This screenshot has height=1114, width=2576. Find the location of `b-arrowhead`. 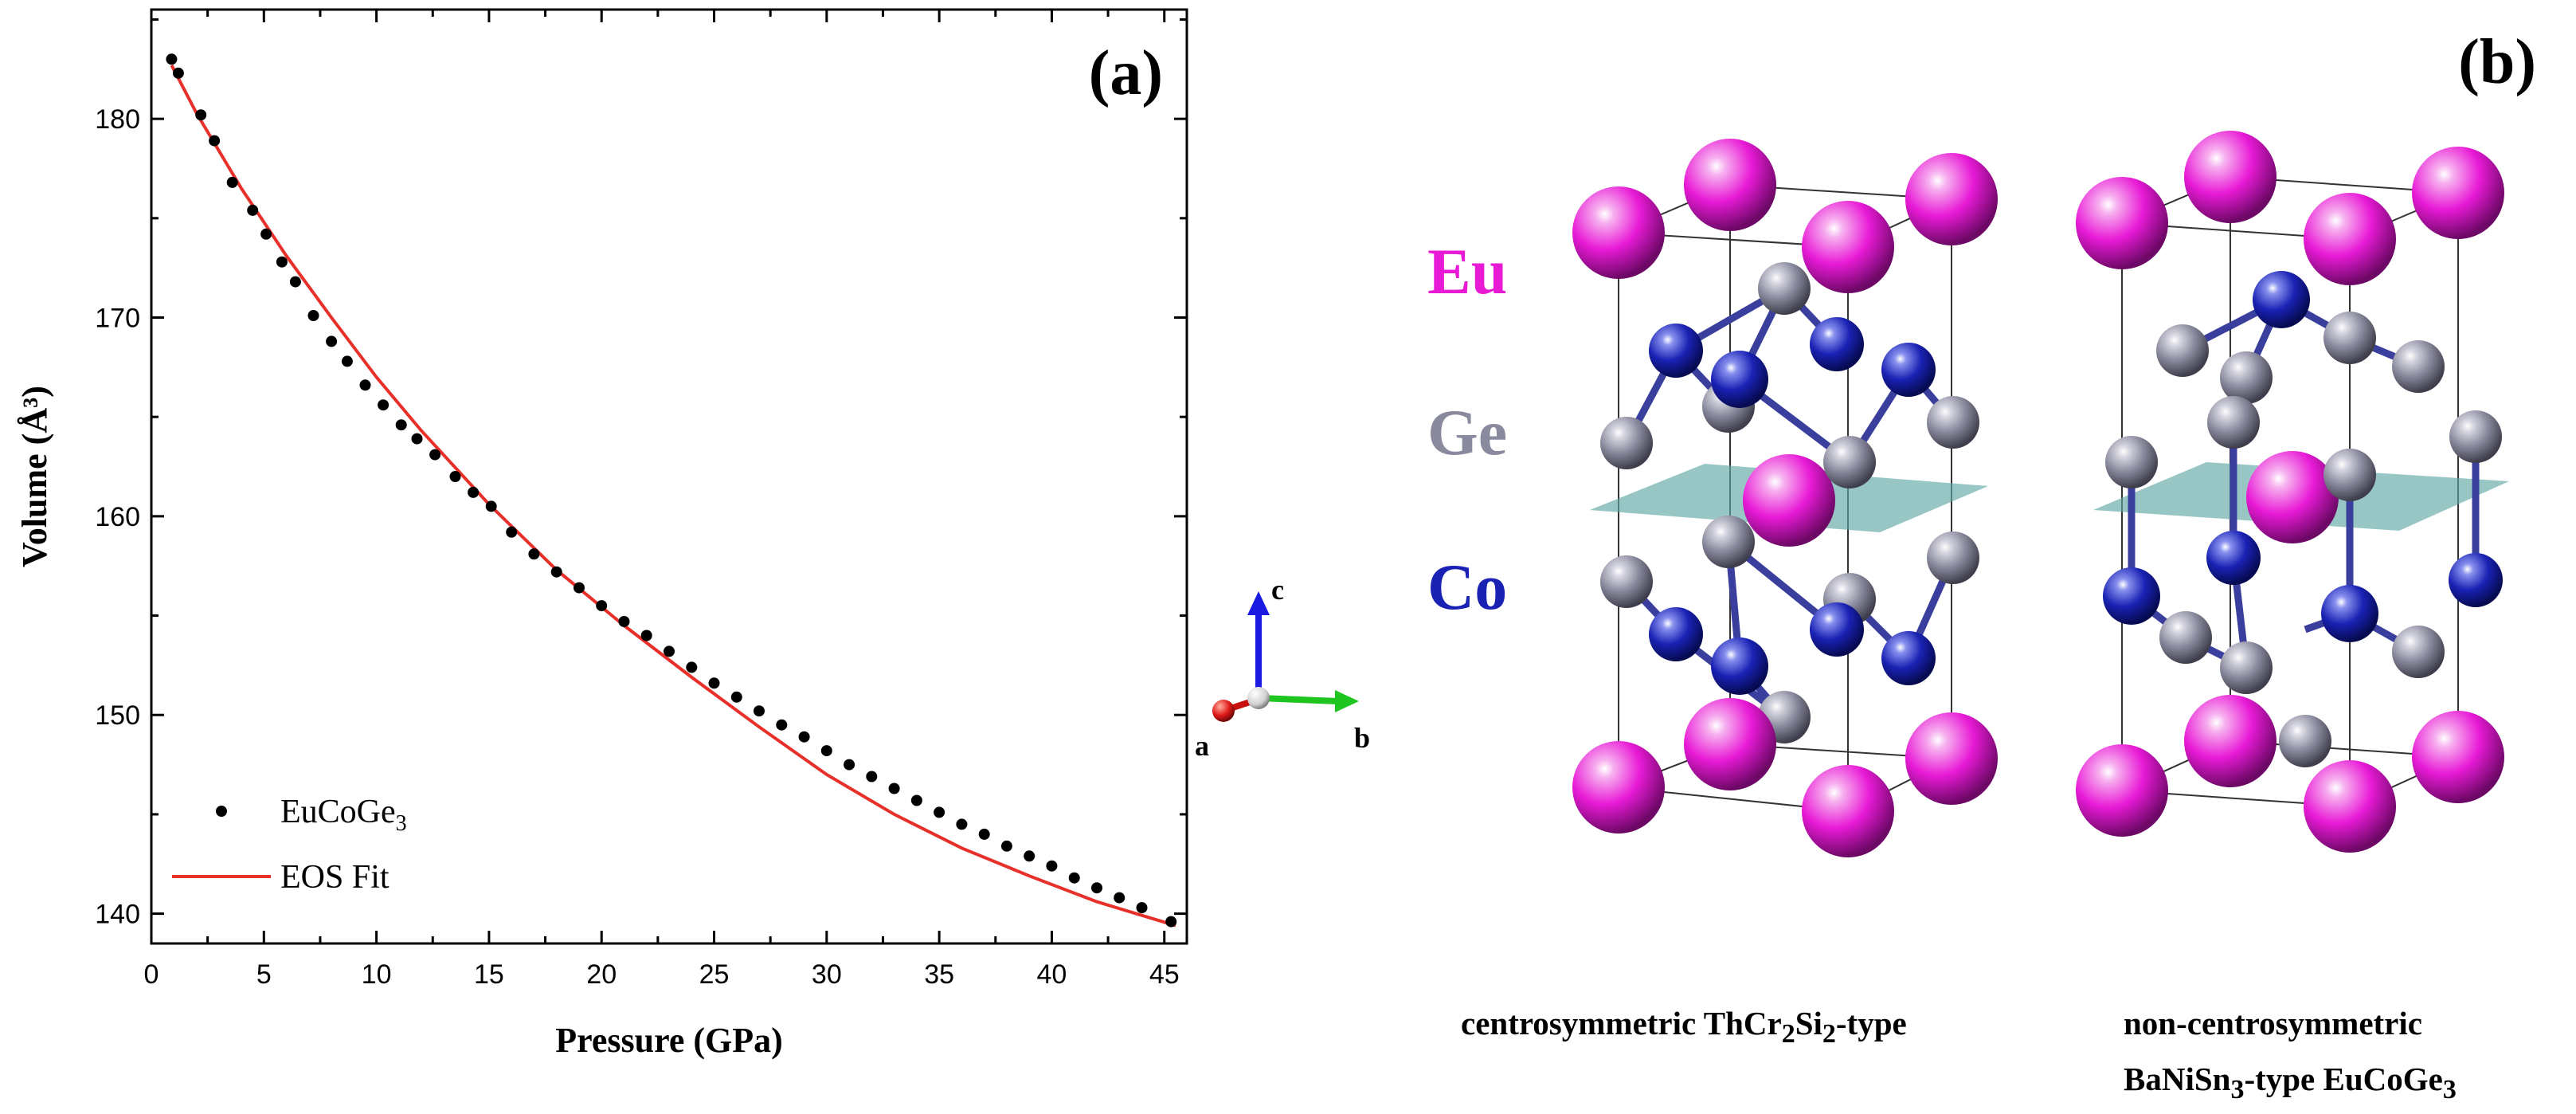

b-arrowhead is located at coordinates (1347, 701).